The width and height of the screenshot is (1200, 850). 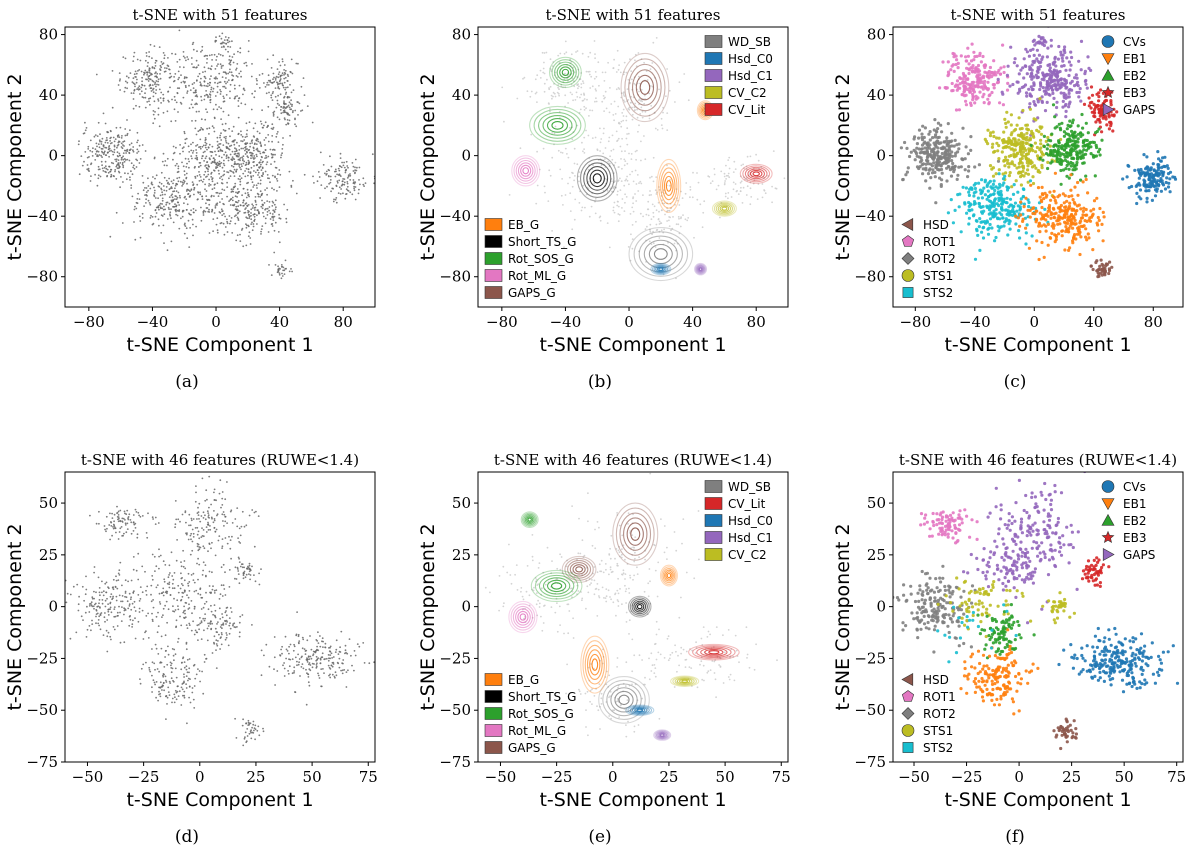 What do you see at coordinates (747, 110) in the screenshot?
I see `legend-label: CV_Lit` at bounding box center [747, 110].